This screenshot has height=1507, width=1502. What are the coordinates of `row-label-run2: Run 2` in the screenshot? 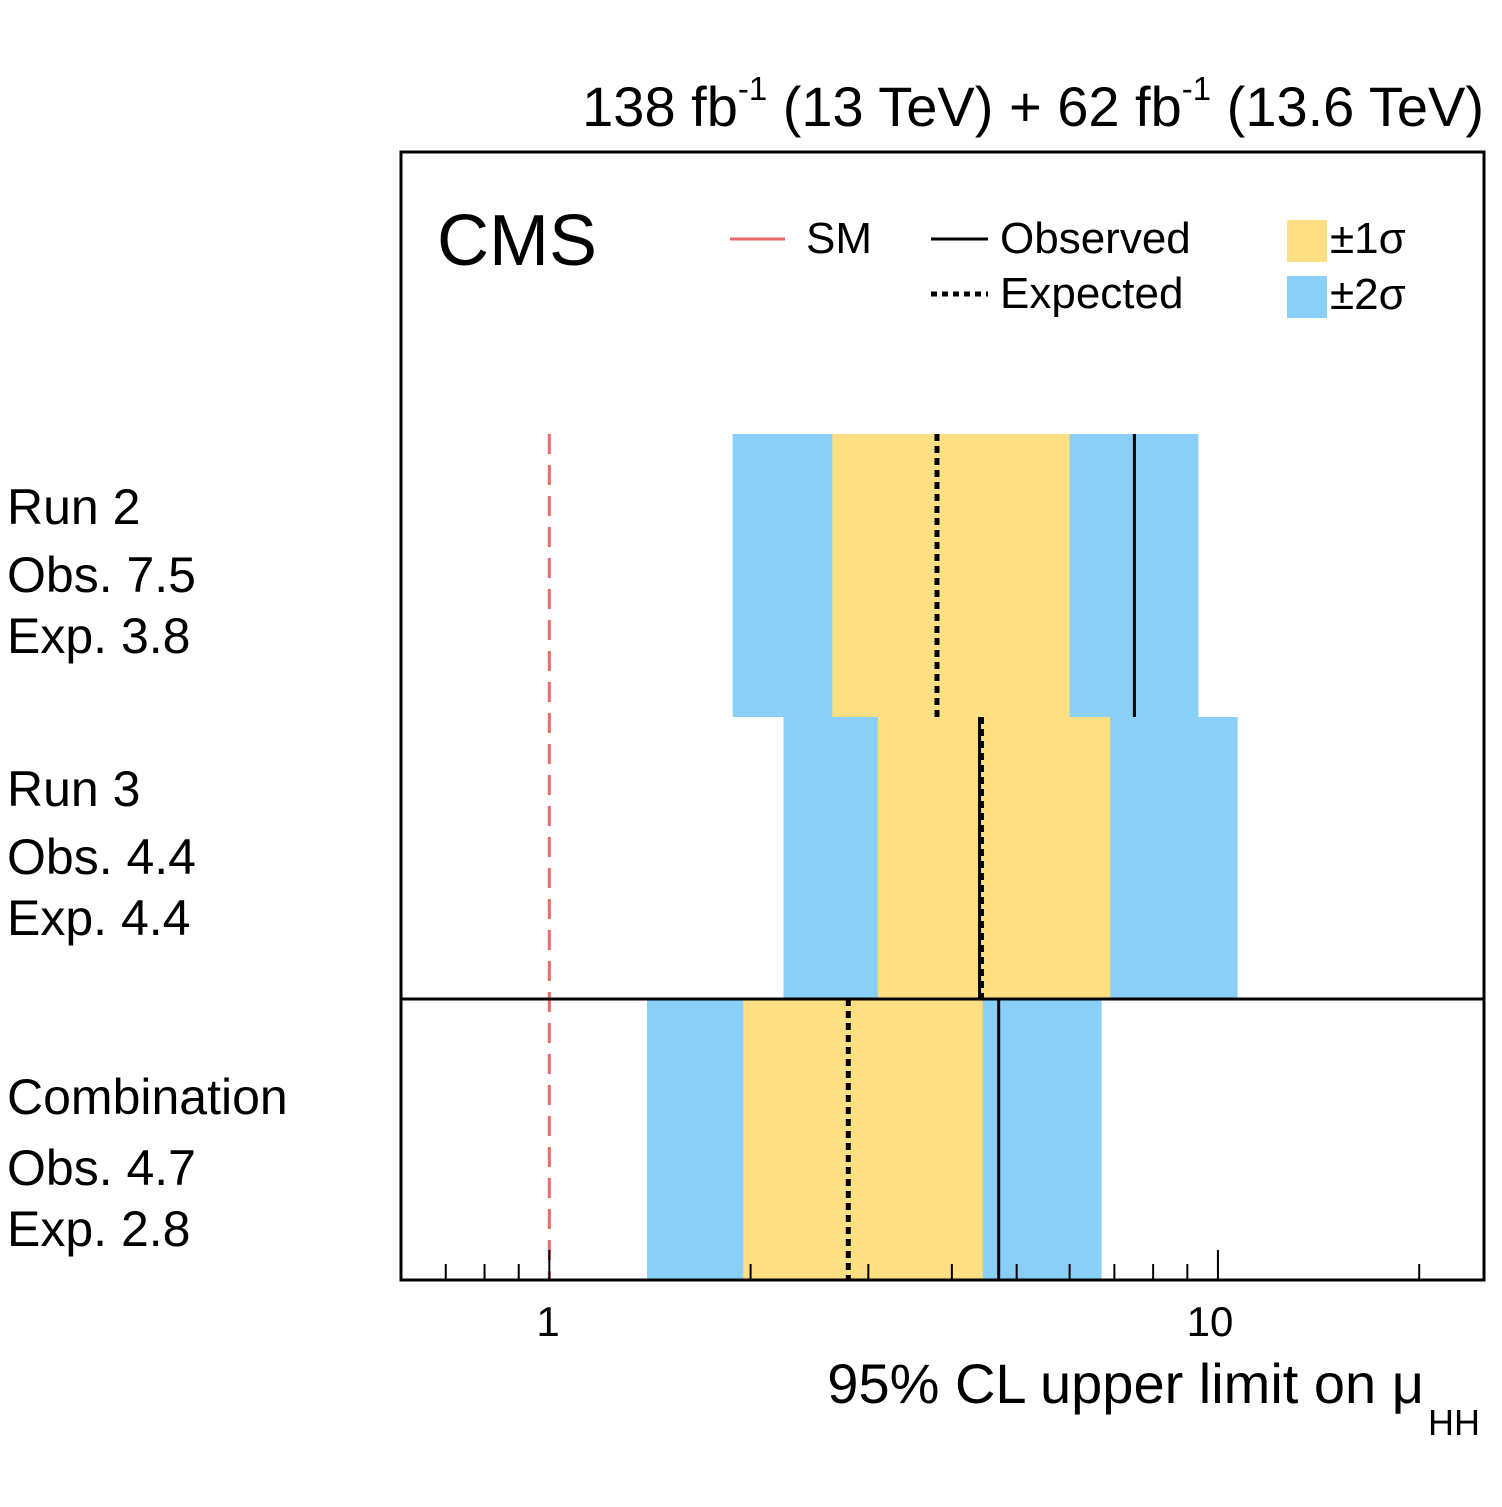 It's located at (73, 507).